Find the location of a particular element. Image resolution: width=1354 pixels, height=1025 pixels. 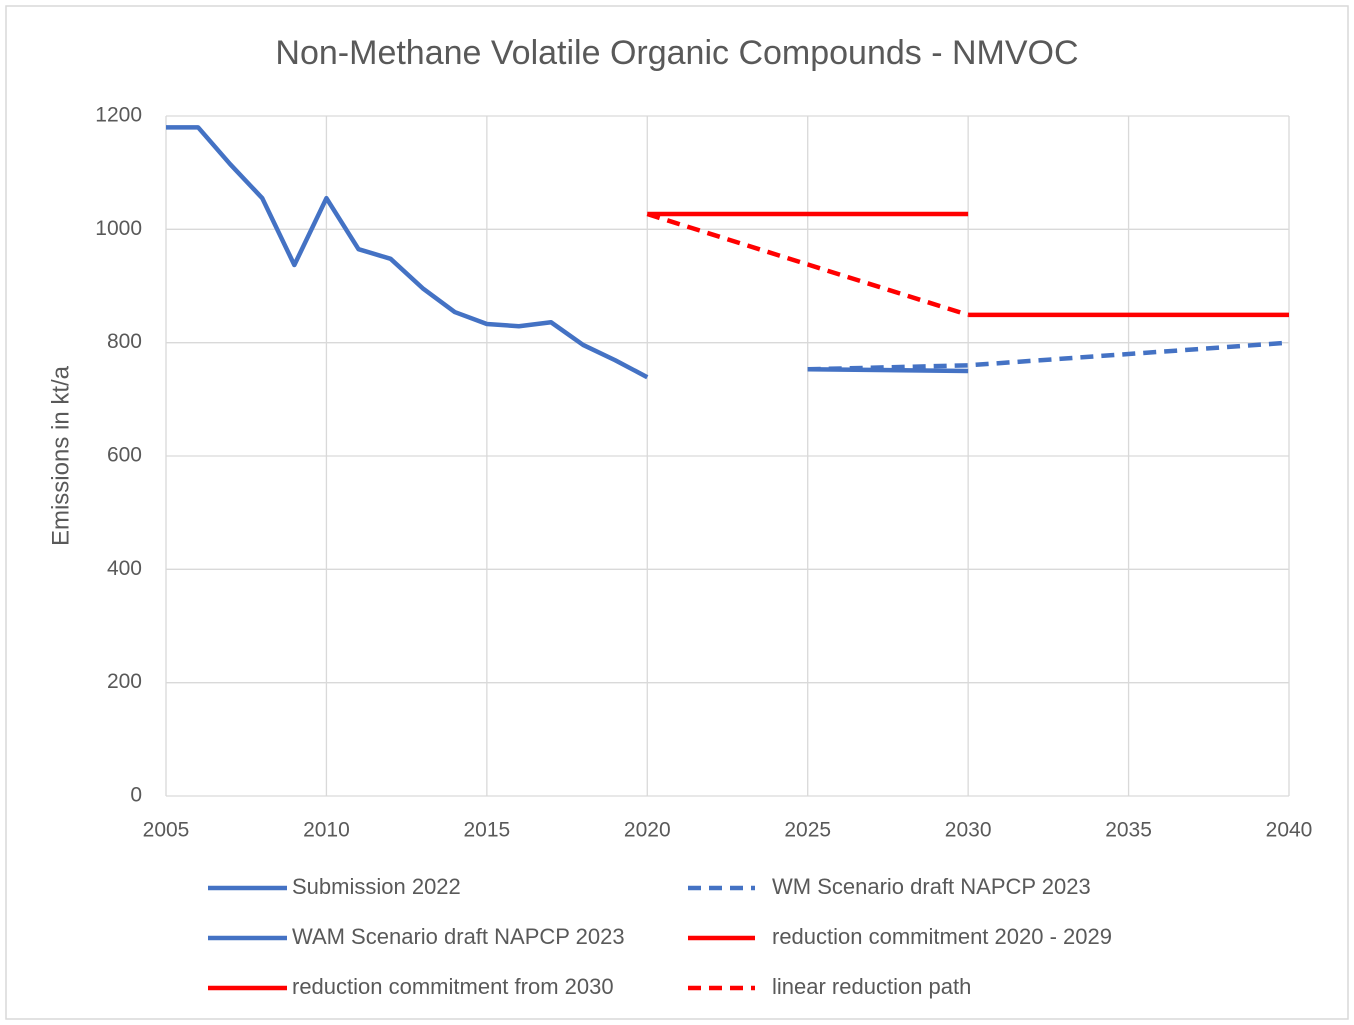

legend-label: linear reduction path is located at coordinates (871, 986).